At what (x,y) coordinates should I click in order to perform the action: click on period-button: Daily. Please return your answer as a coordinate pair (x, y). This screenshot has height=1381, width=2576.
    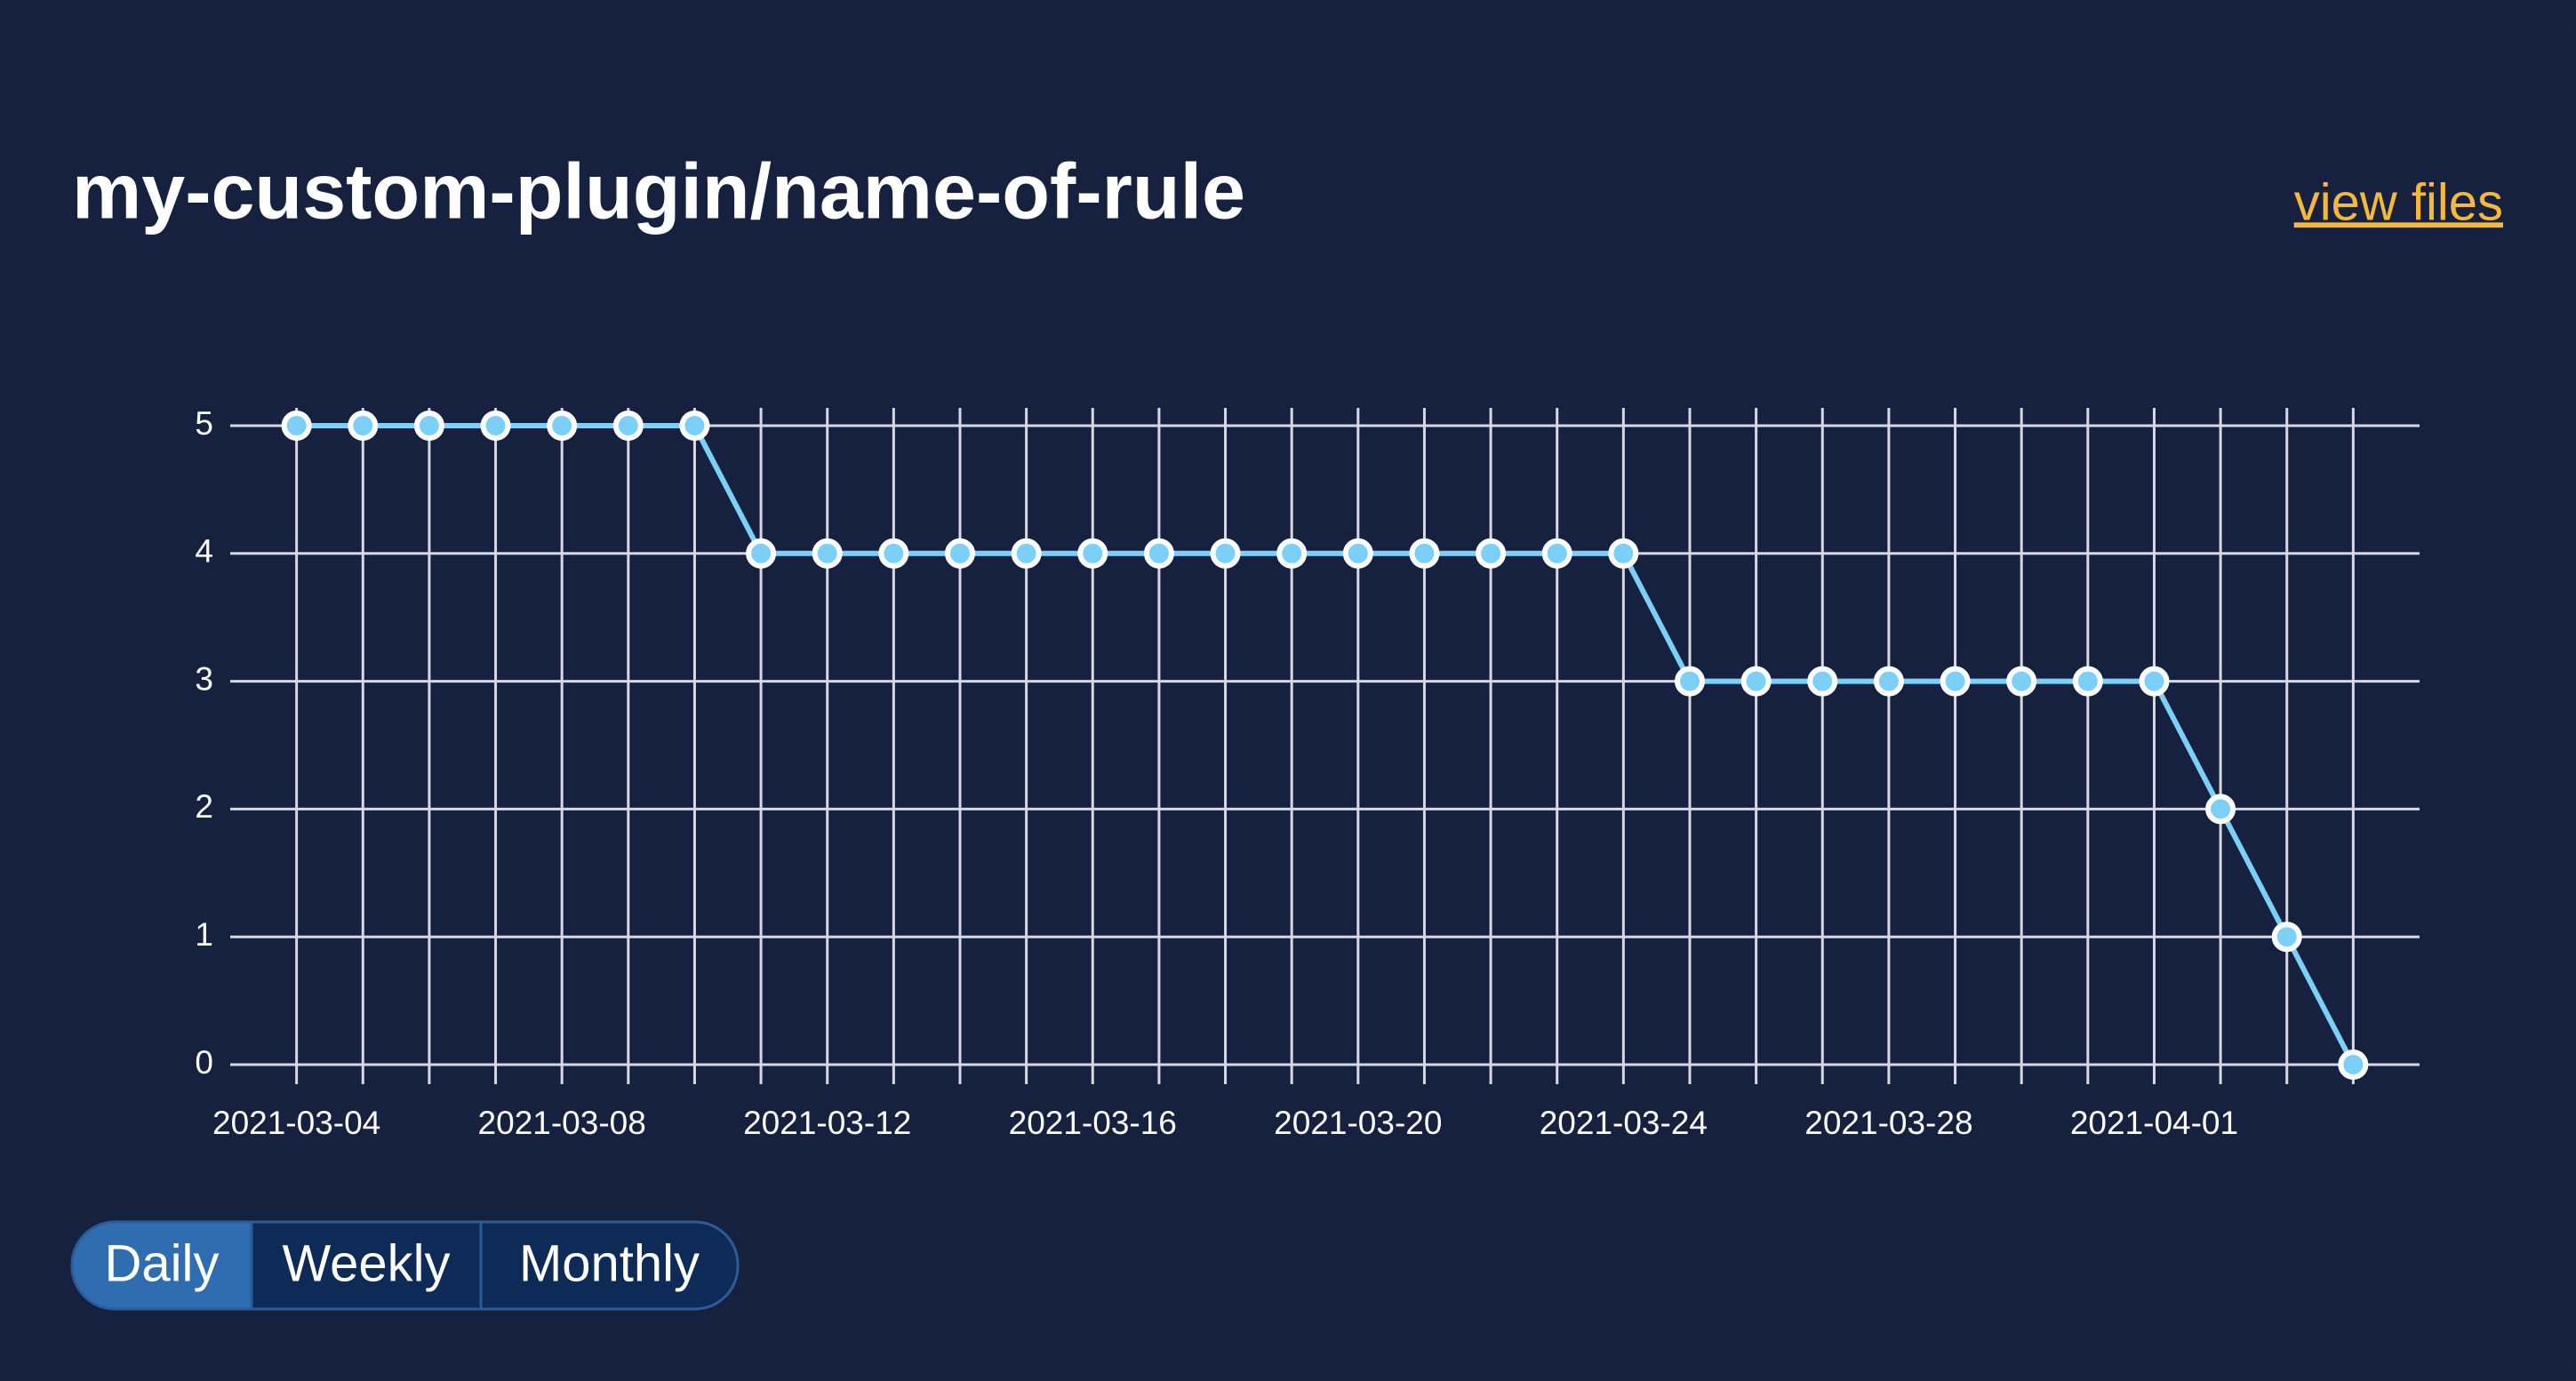
    Looking at the image, I should click on (162, 1265).